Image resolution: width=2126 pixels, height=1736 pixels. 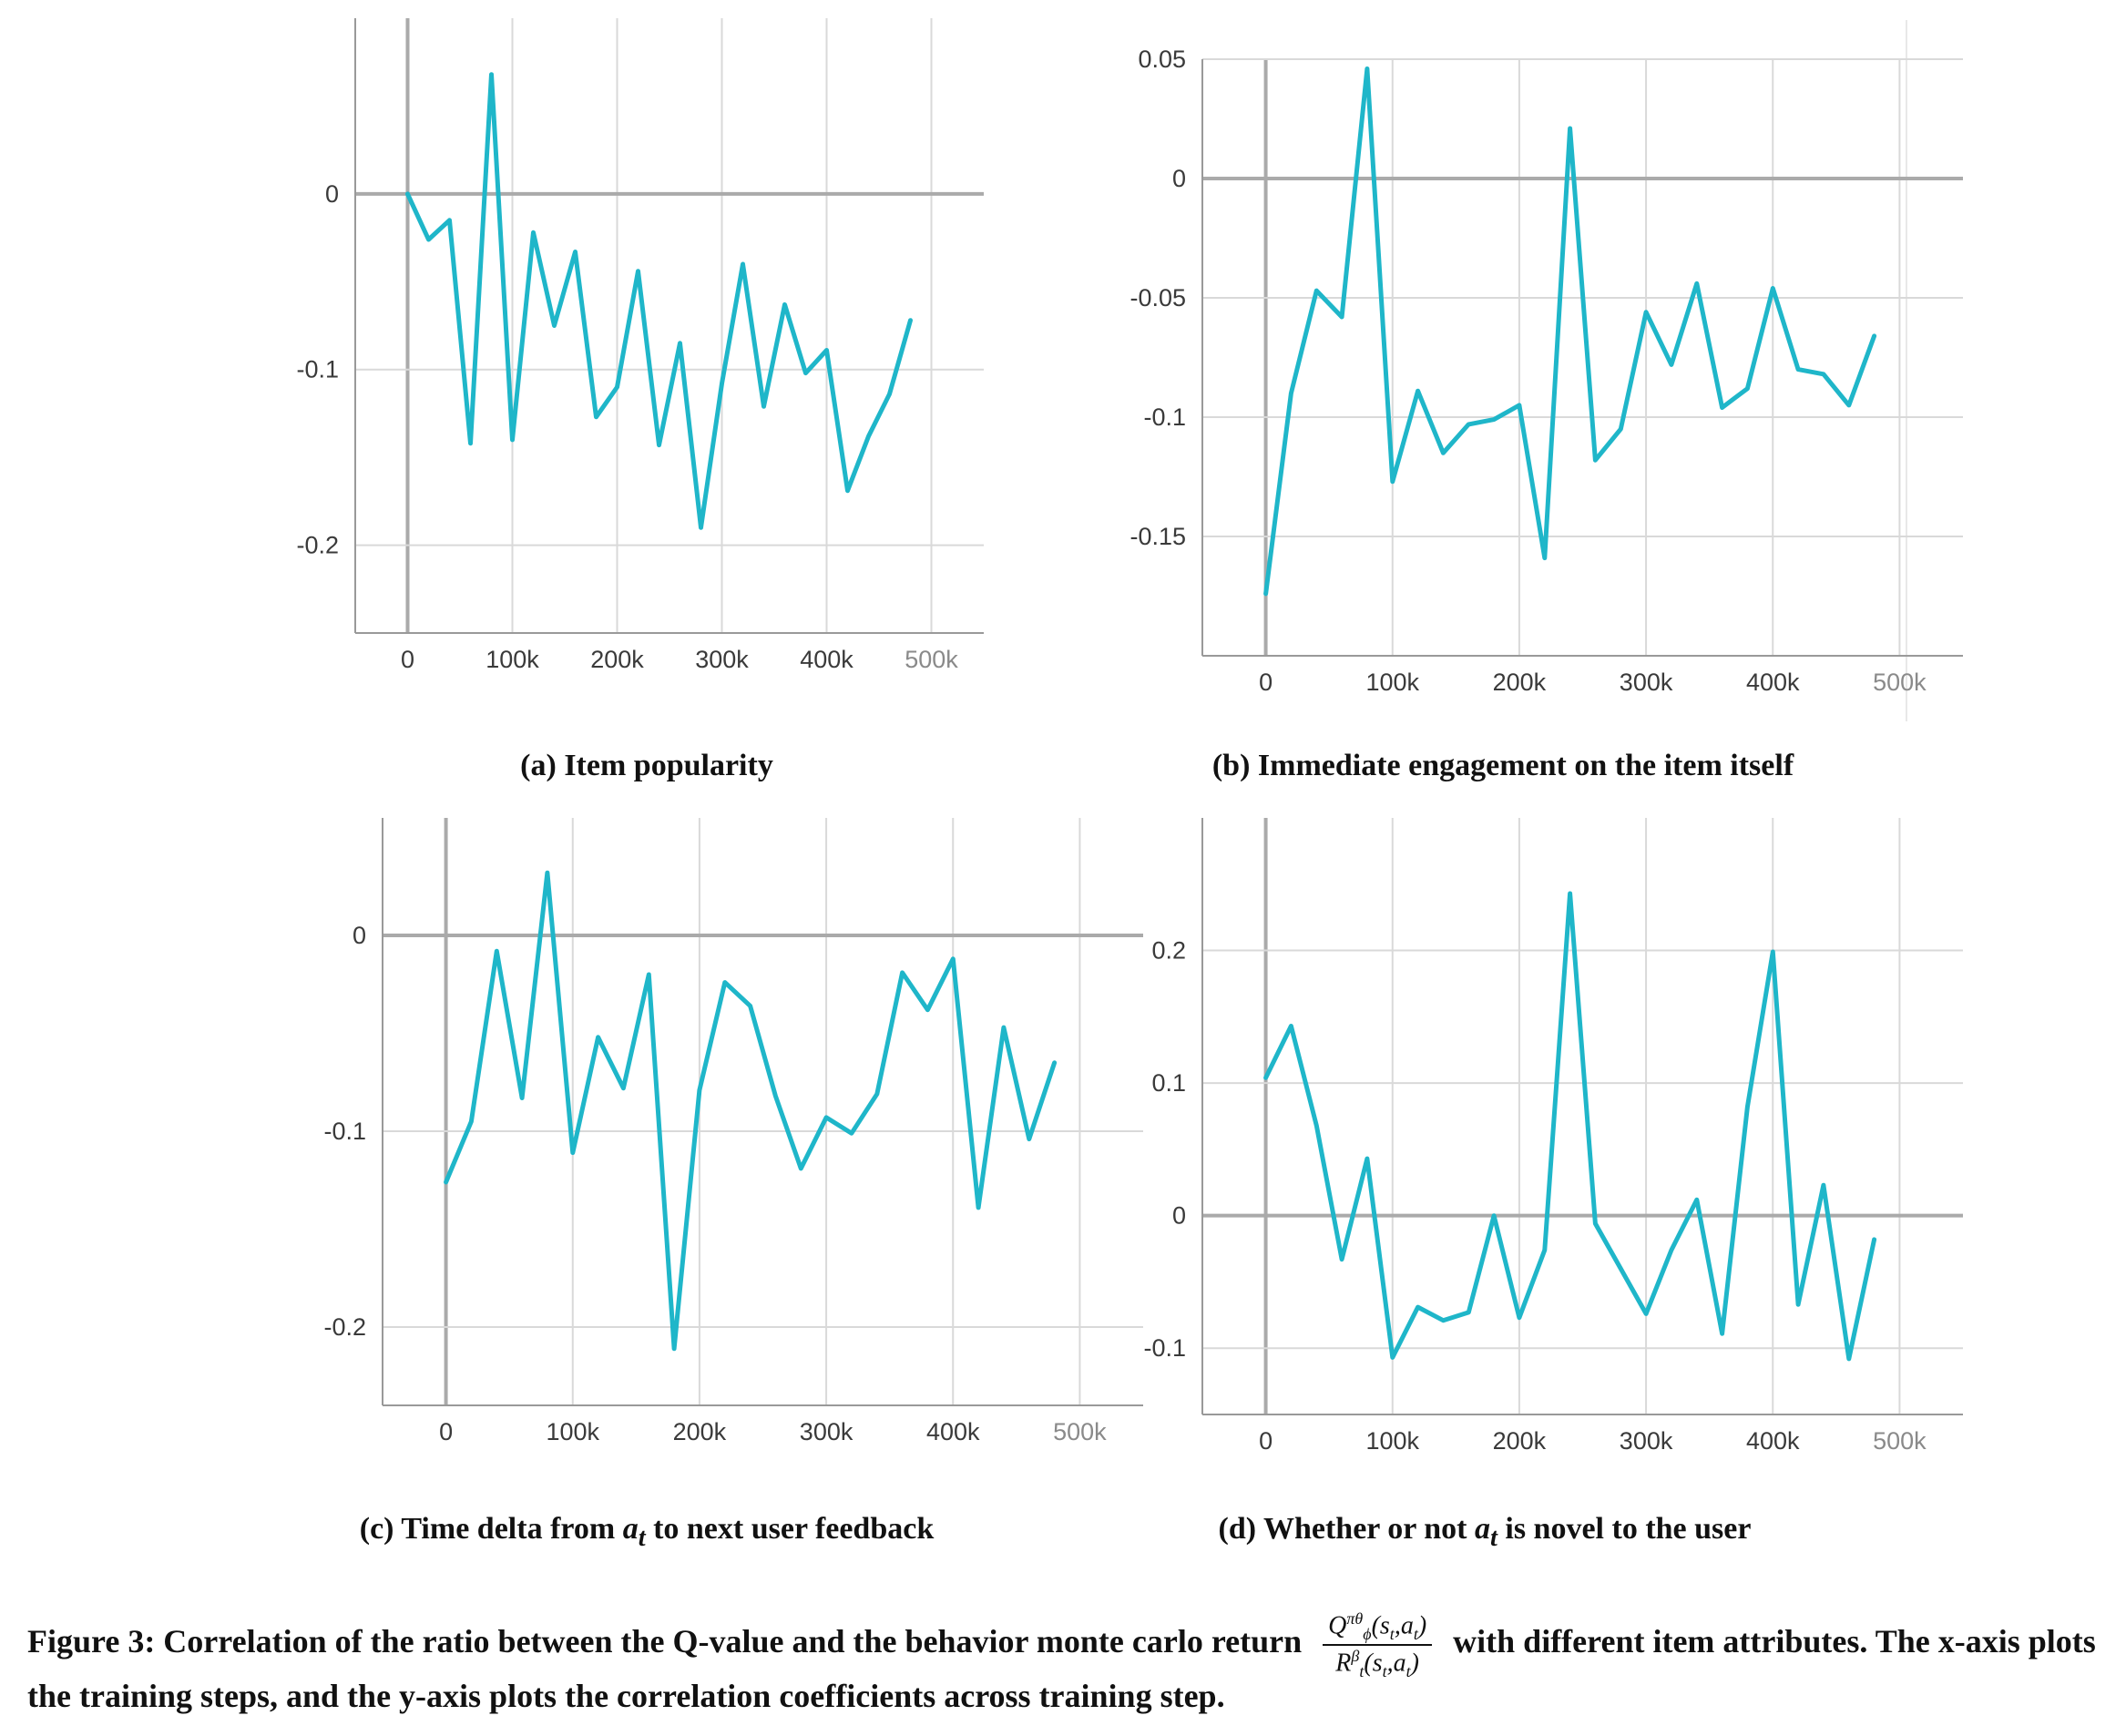 I want to click on caption-d-text: (d) Whether or not, so click(x=1342, y=1529).